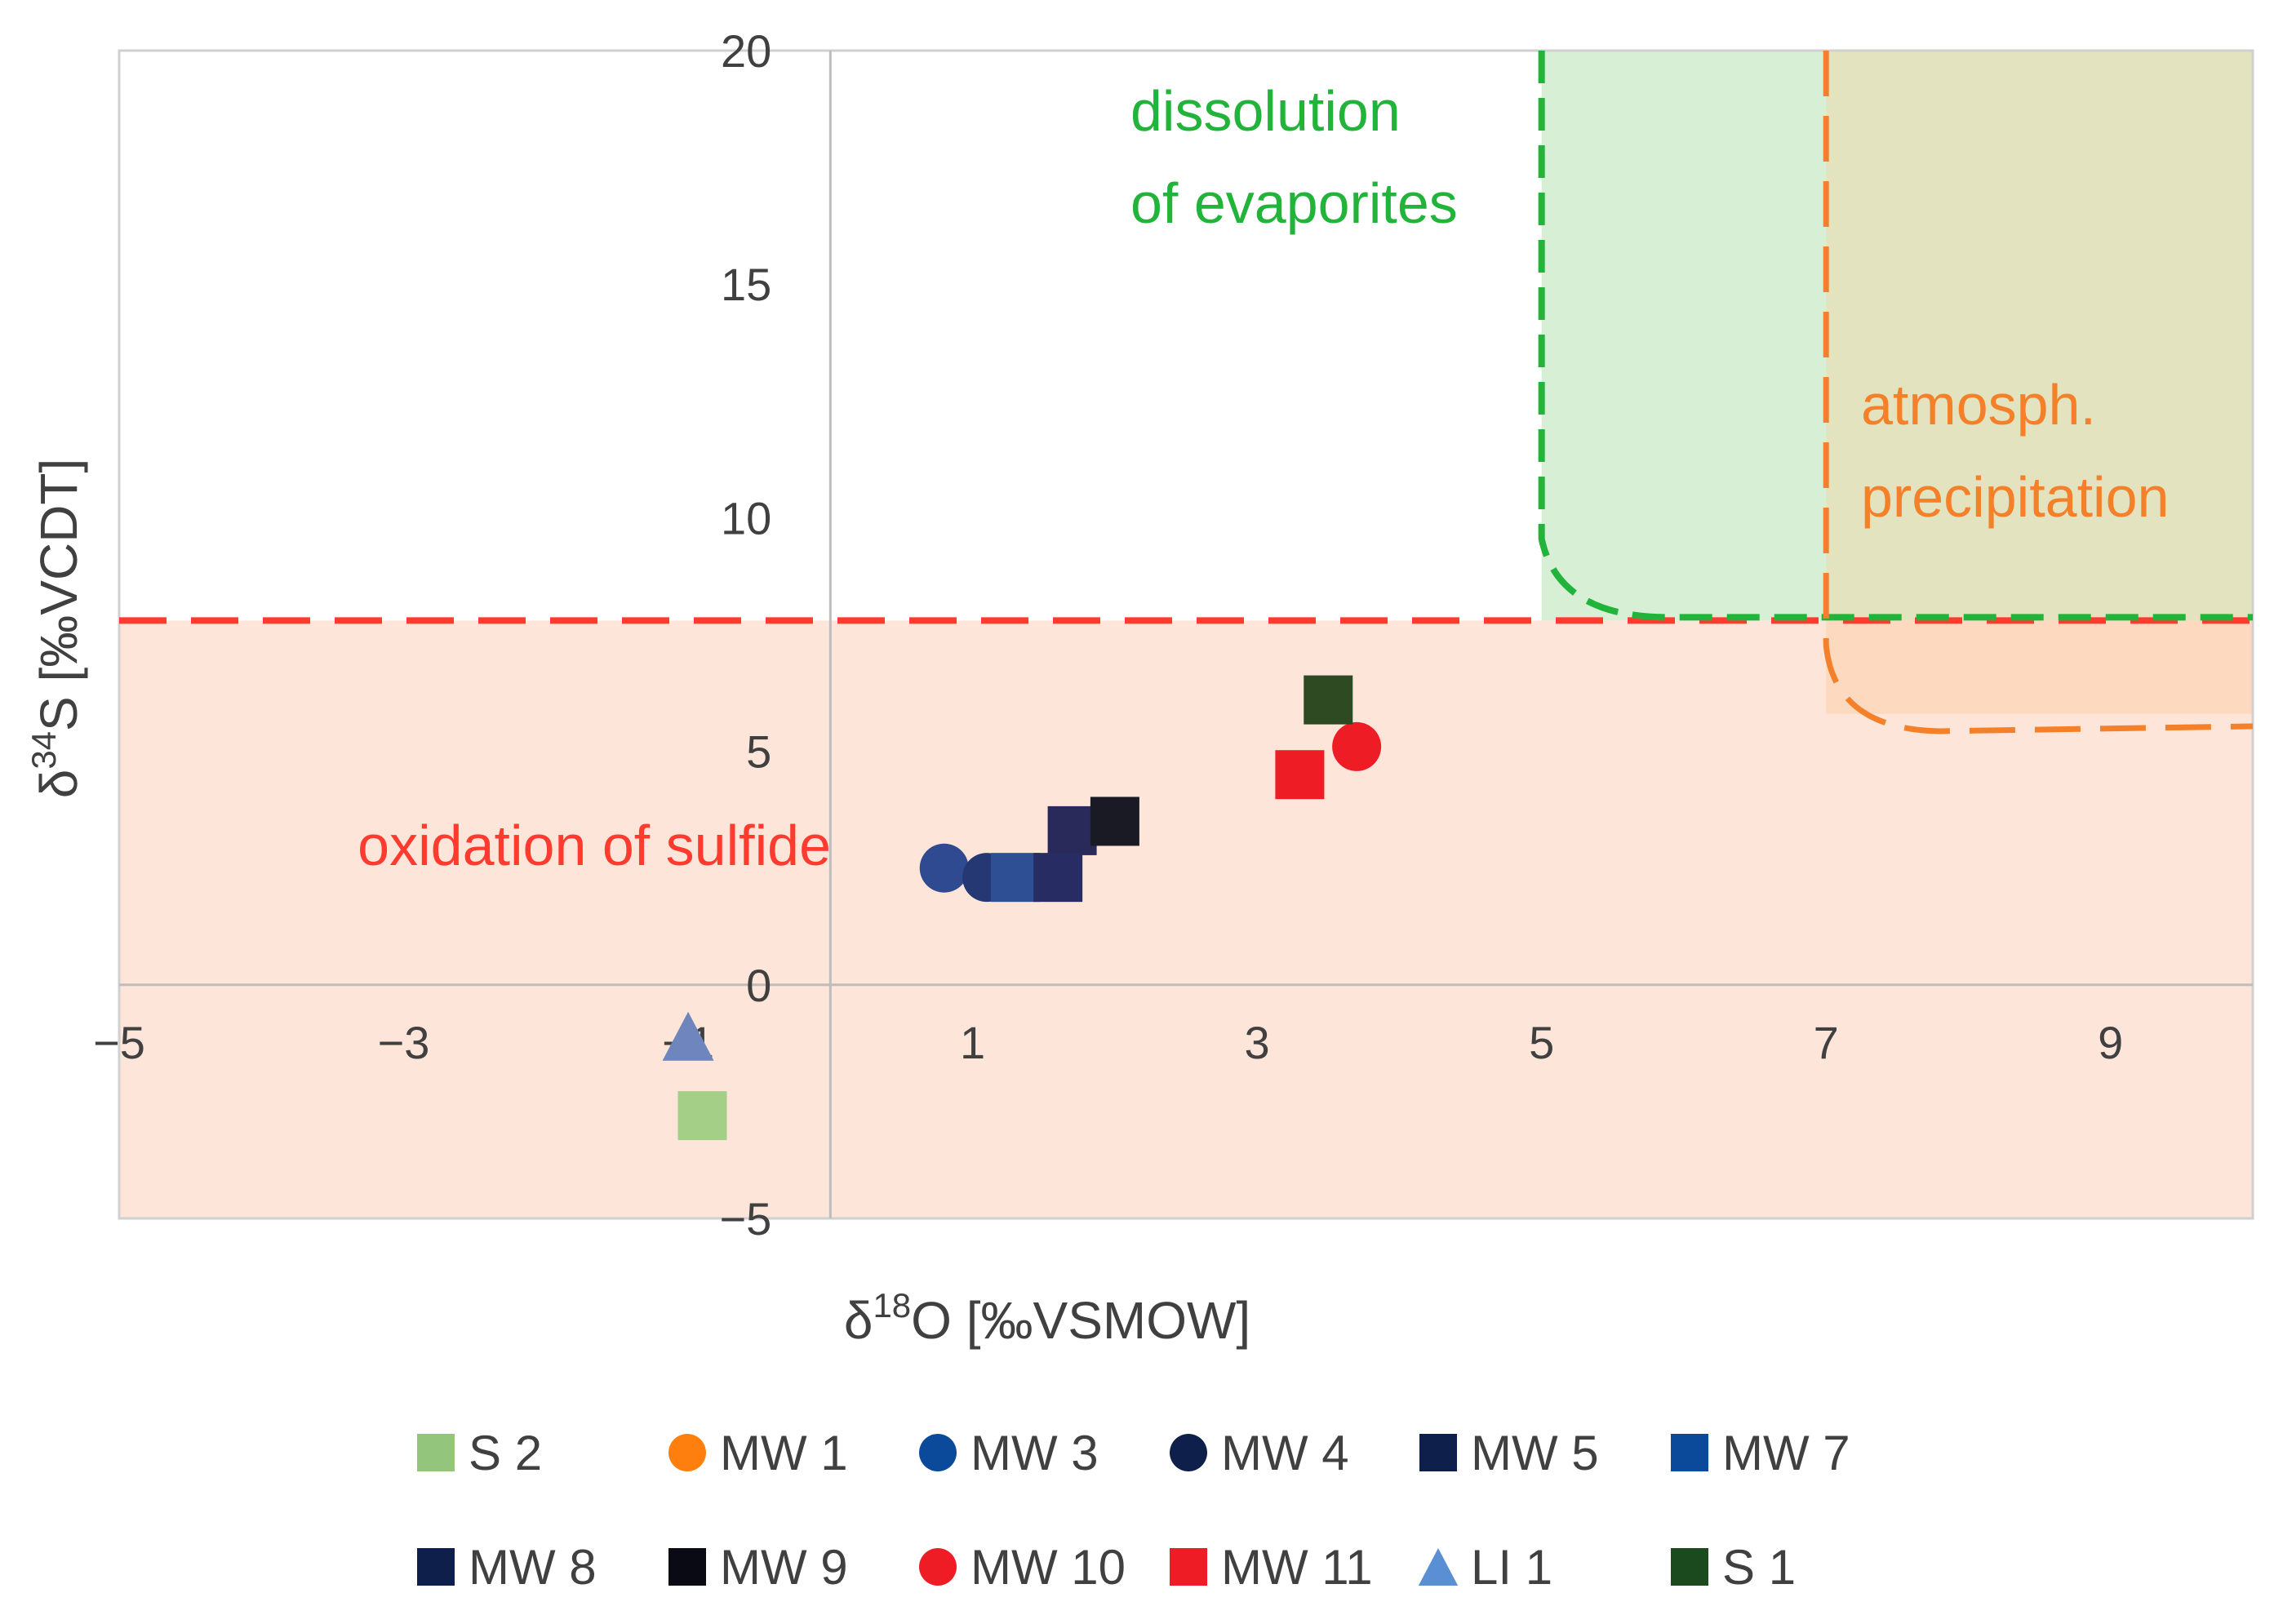 This screenshot has height=1624, width=2283. What do you see at coordinates (972, 1042) in the screenshot?
I see `x-tick-label: 1` at bounding box center [972, 1042].